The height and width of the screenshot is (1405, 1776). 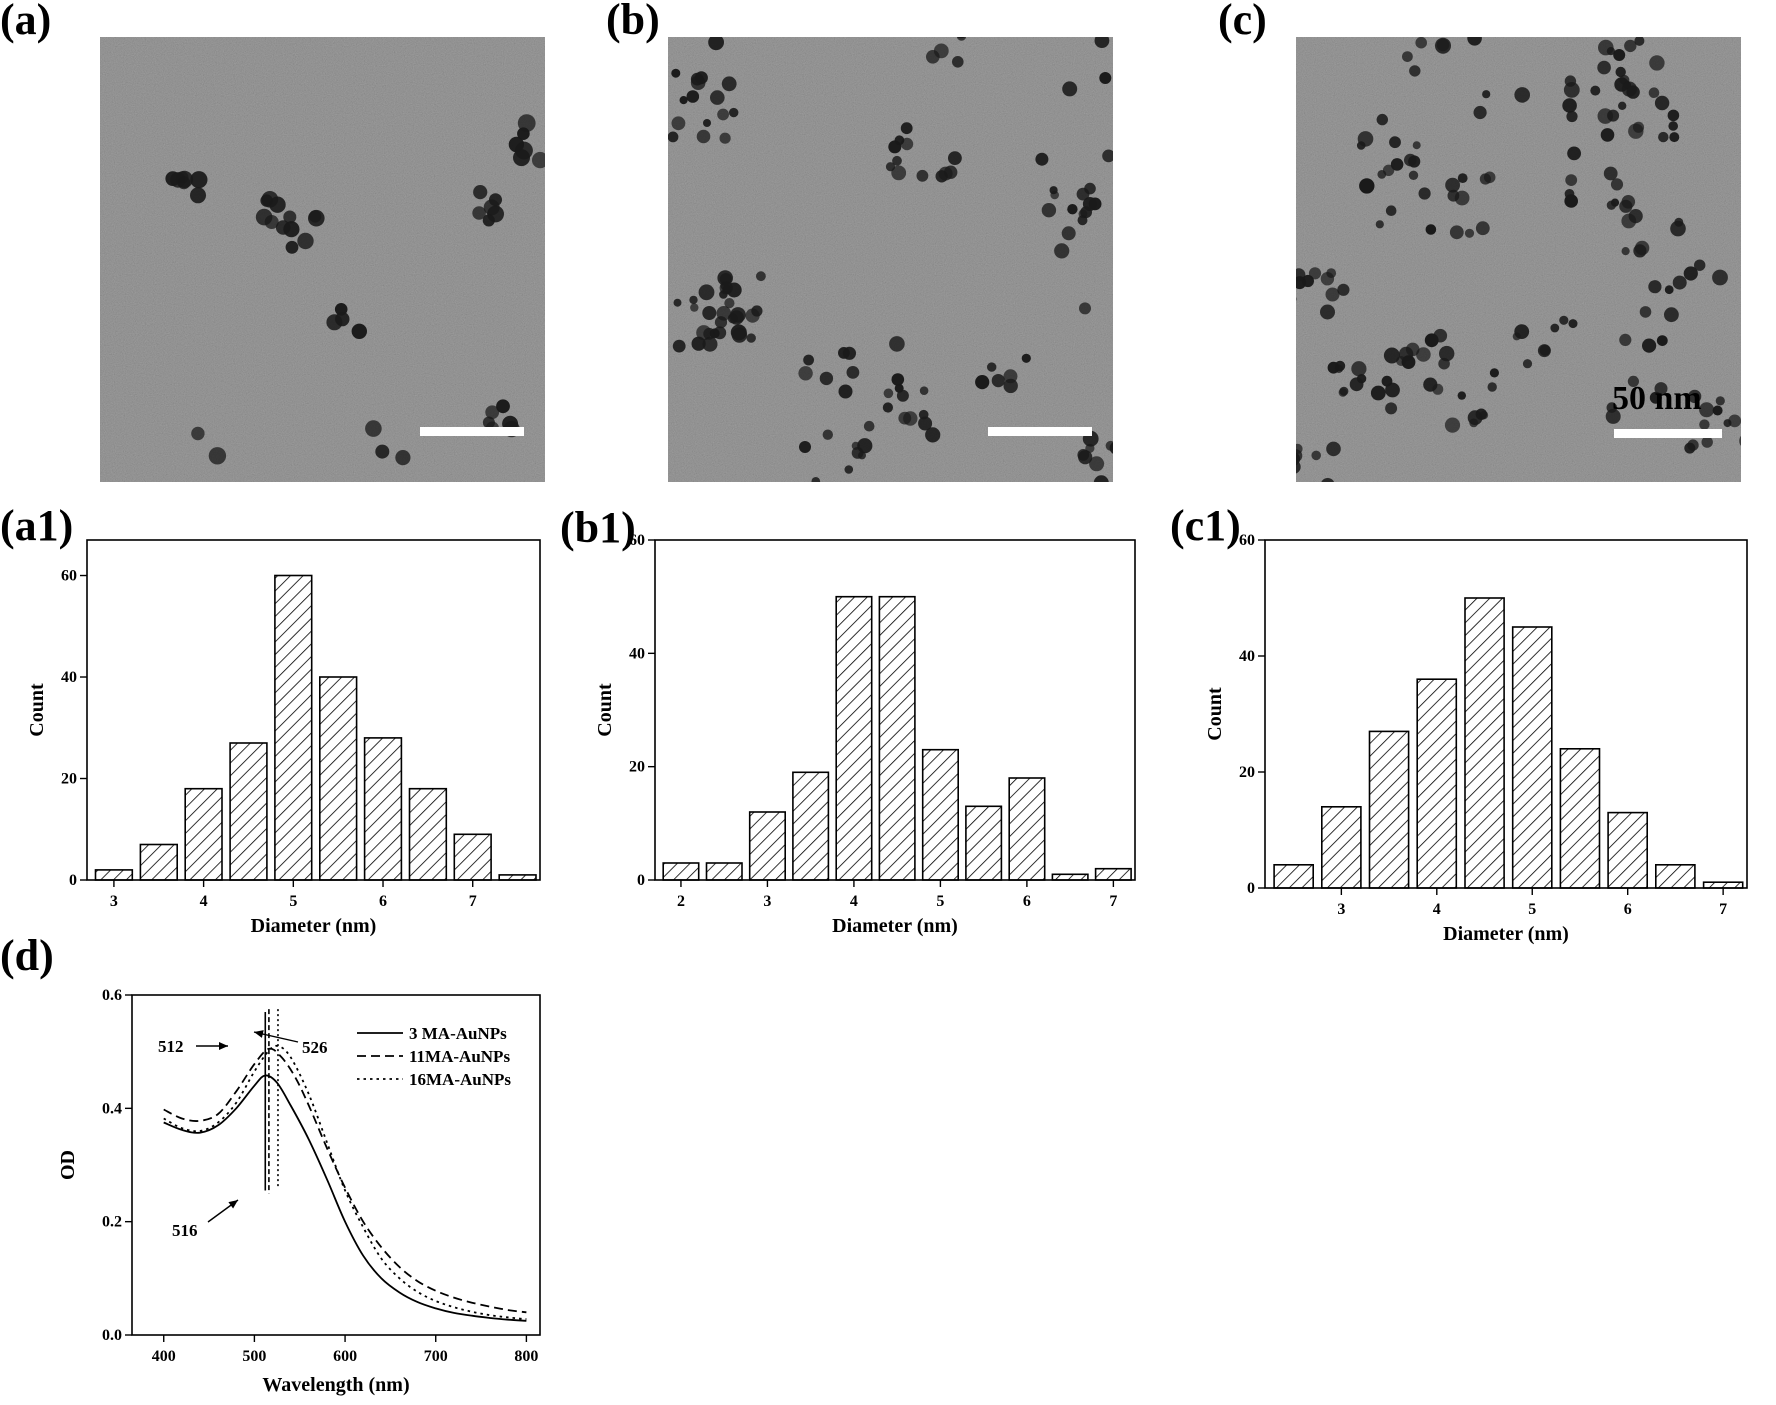 What do you see at coordinates (1518, 259) in the screenshot?
I see `tem-image-c` at bounding box center [1518, 259].